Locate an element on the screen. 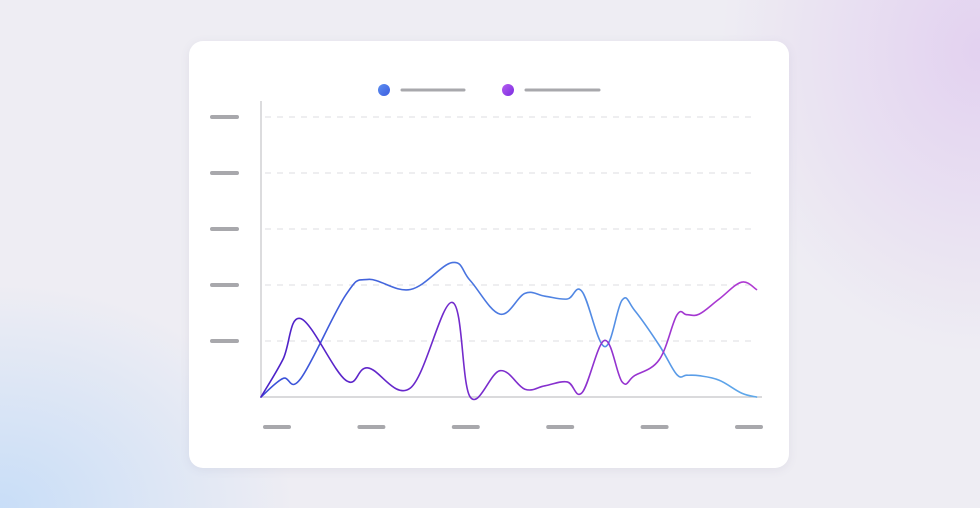 This screenshot has height=508, width=980. y-axis-ticks is located at coordinates (224, 229).